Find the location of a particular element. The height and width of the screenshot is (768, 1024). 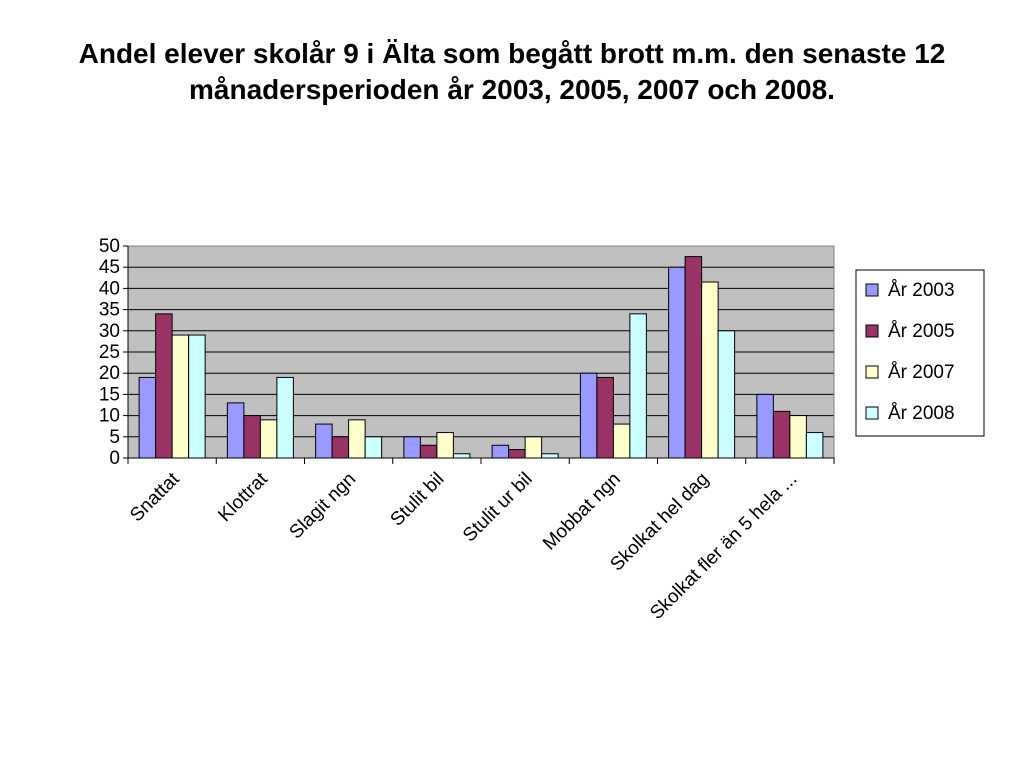

legend-label: År 2008 is located at coordinates (921, 413).